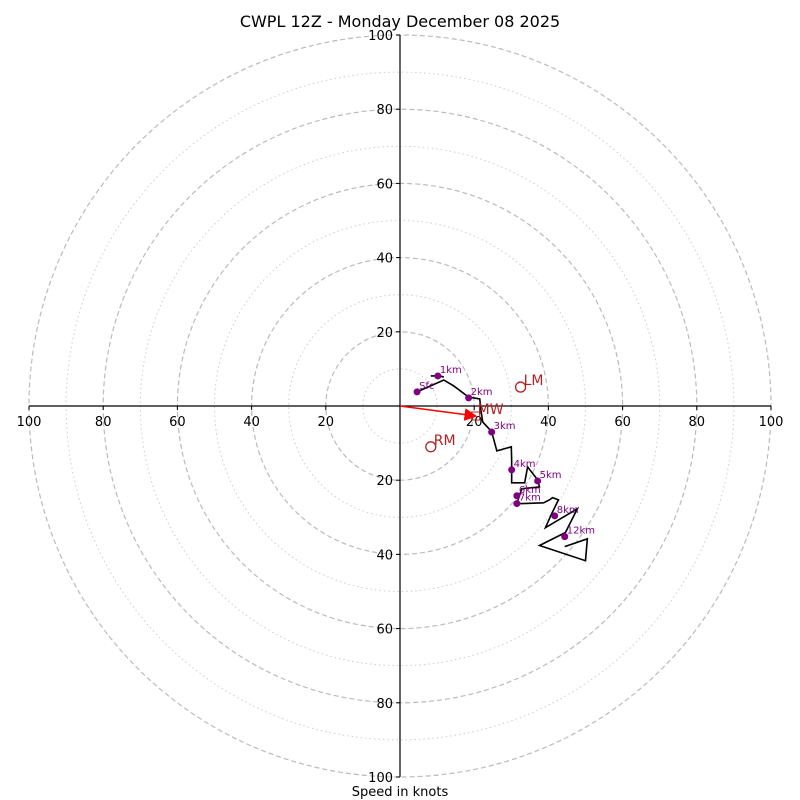  I want to click on mean-wind-label: MW, so click(491, 410).